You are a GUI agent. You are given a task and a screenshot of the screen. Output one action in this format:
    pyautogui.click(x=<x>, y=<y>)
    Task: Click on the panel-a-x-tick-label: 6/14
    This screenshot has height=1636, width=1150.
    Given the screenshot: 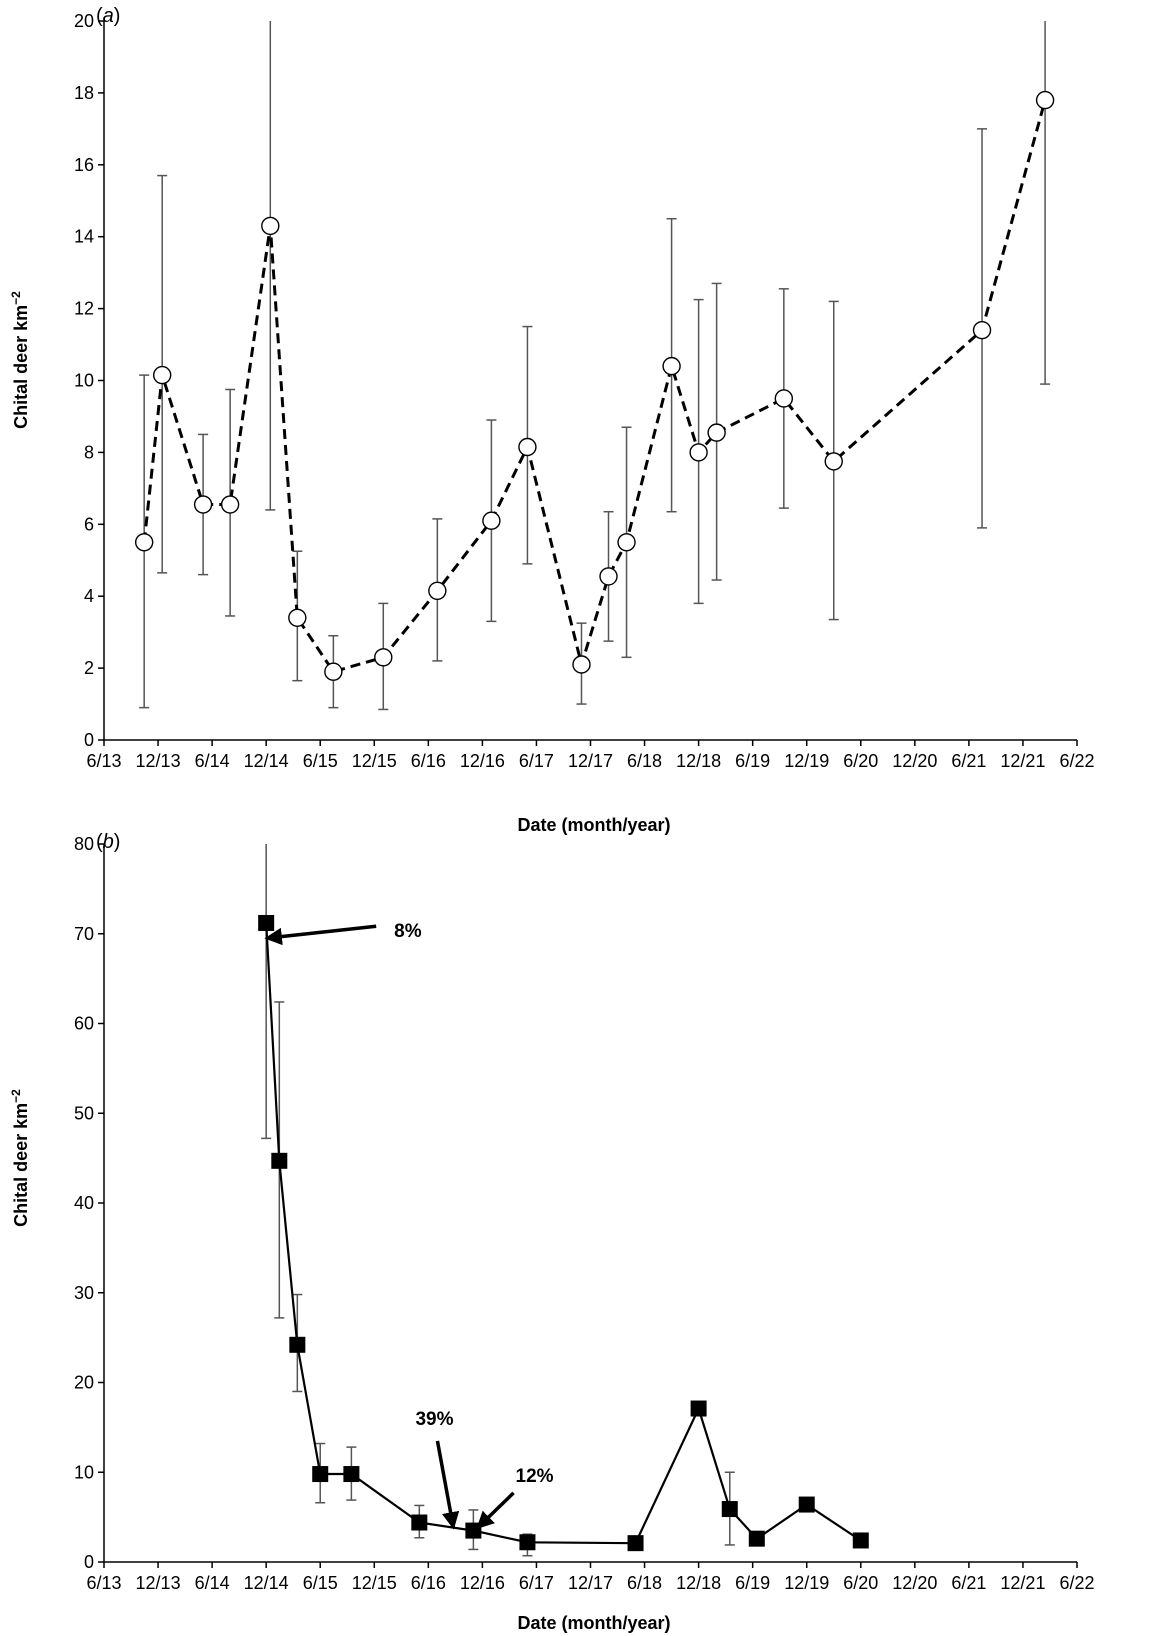 What is the action you would take?
    pyautogui.click(x=212, y=761)
    